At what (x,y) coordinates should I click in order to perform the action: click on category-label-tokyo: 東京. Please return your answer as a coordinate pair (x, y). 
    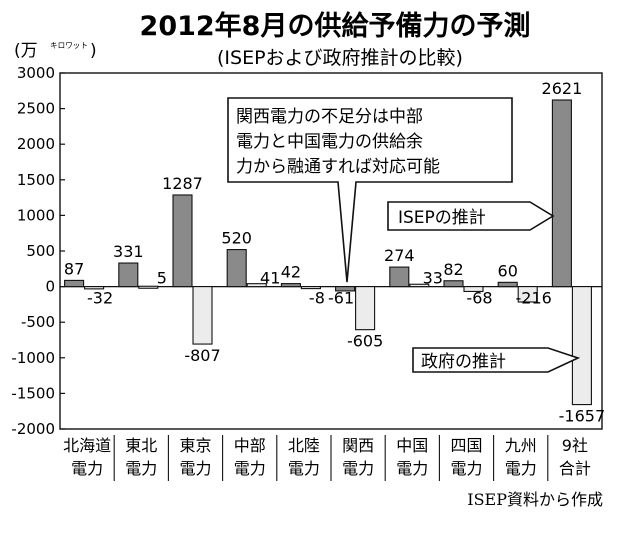
    Looking at the image, I should click on (195, 445).